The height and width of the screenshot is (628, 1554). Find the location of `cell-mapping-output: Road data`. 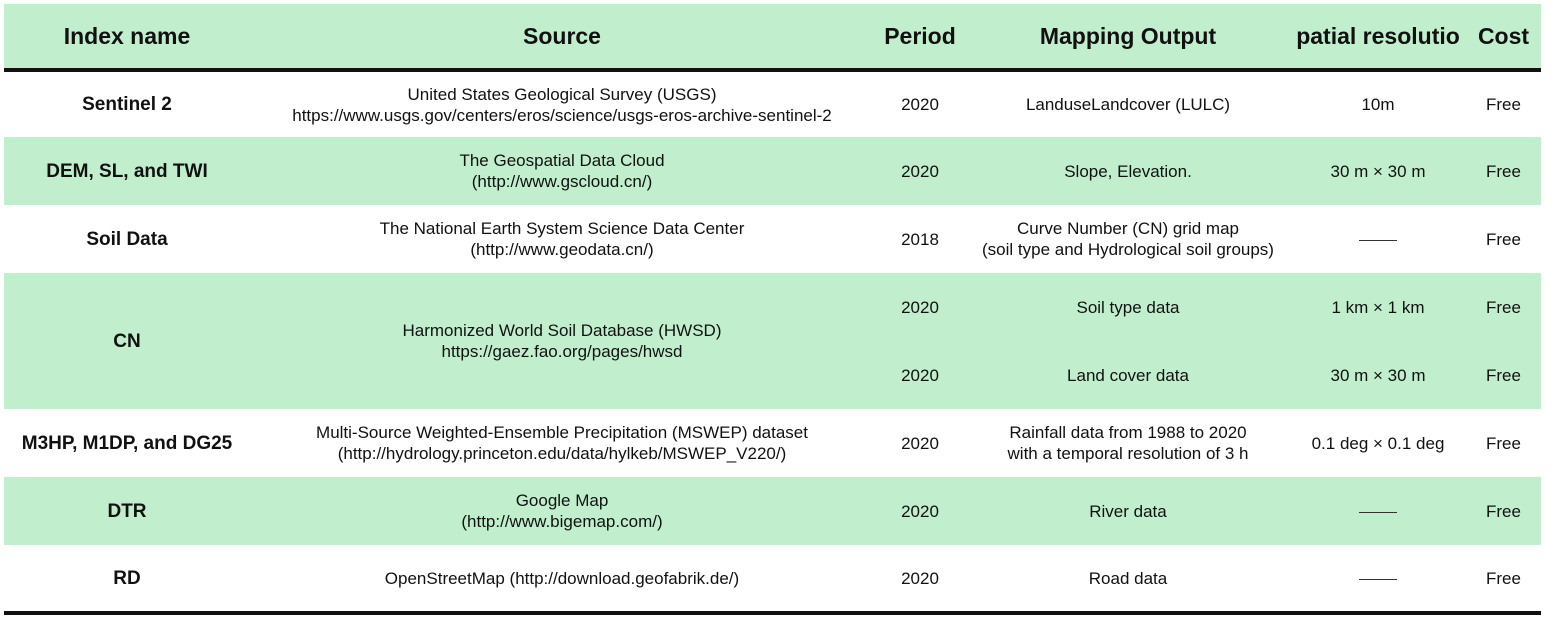

cell-mapping-output: Road data is located at coordinates (1128, 580).